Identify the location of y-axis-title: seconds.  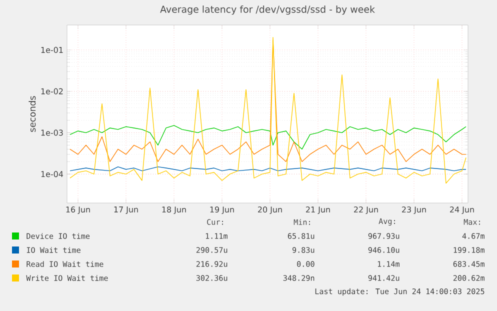
(32, 114).